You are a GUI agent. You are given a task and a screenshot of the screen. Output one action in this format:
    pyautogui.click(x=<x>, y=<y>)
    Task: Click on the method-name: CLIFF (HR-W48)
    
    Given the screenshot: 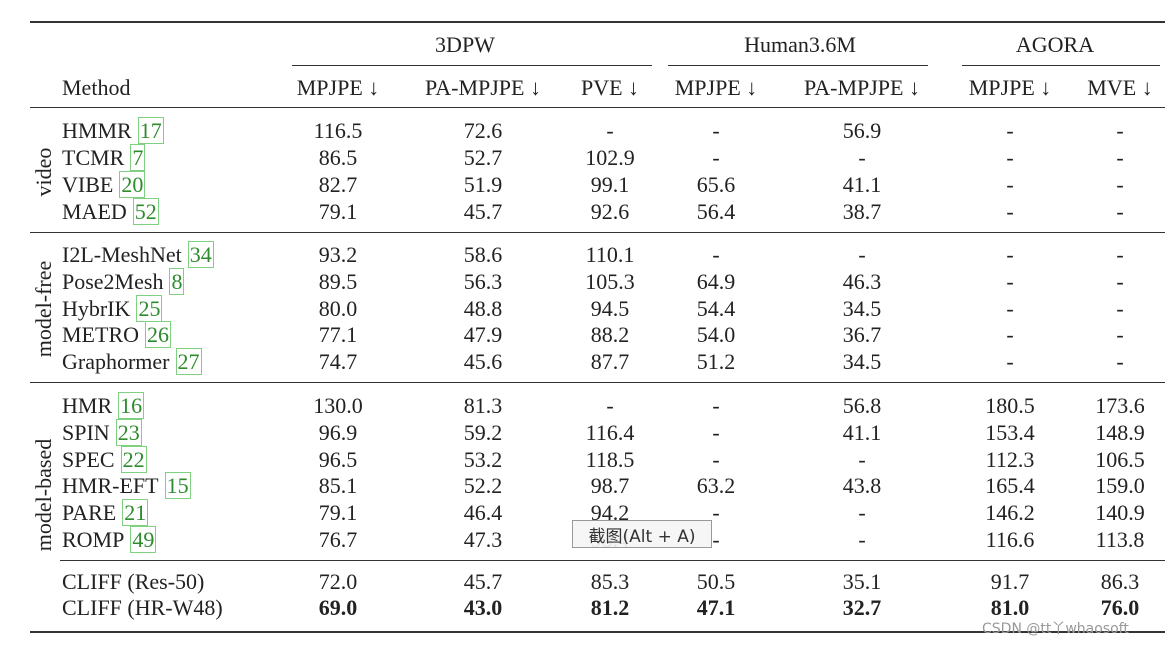 What is the action you would take?
    pyautogui.click(x=142, y=607)
    